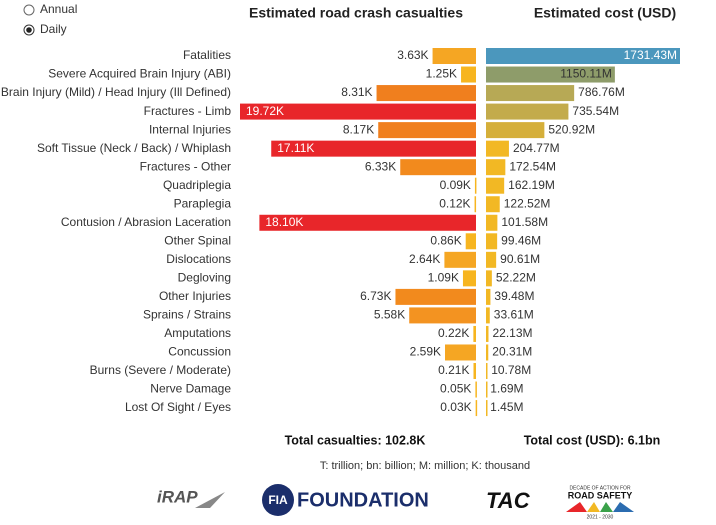 This screenshot has height=525, width=716. What do you see at coordinates (58, 9) in the screenshot?
I see `radio-label: Annual` at bounding box center [58, 9].